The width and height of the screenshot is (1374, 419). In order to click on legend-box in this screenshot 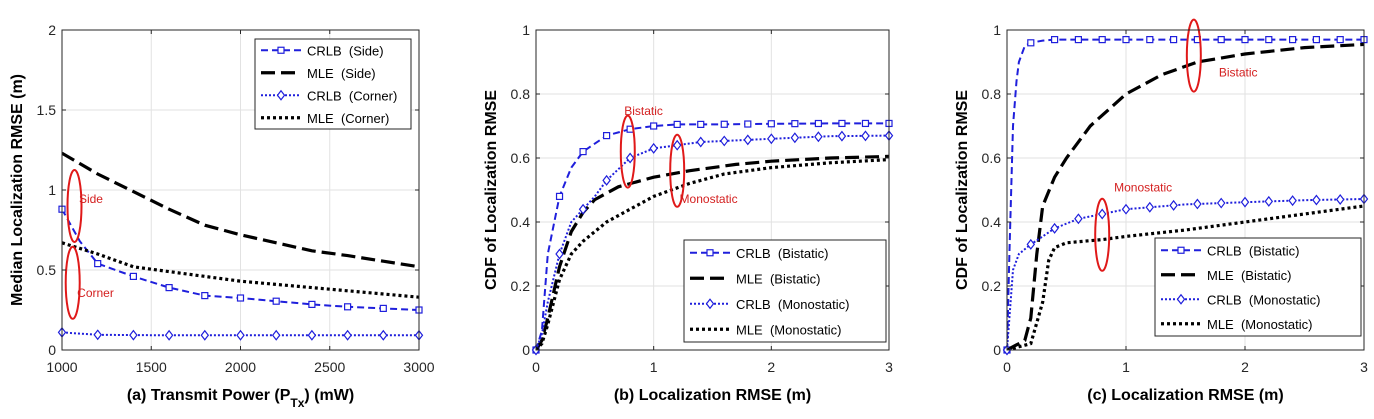, I will do `click(1258, 287)`.